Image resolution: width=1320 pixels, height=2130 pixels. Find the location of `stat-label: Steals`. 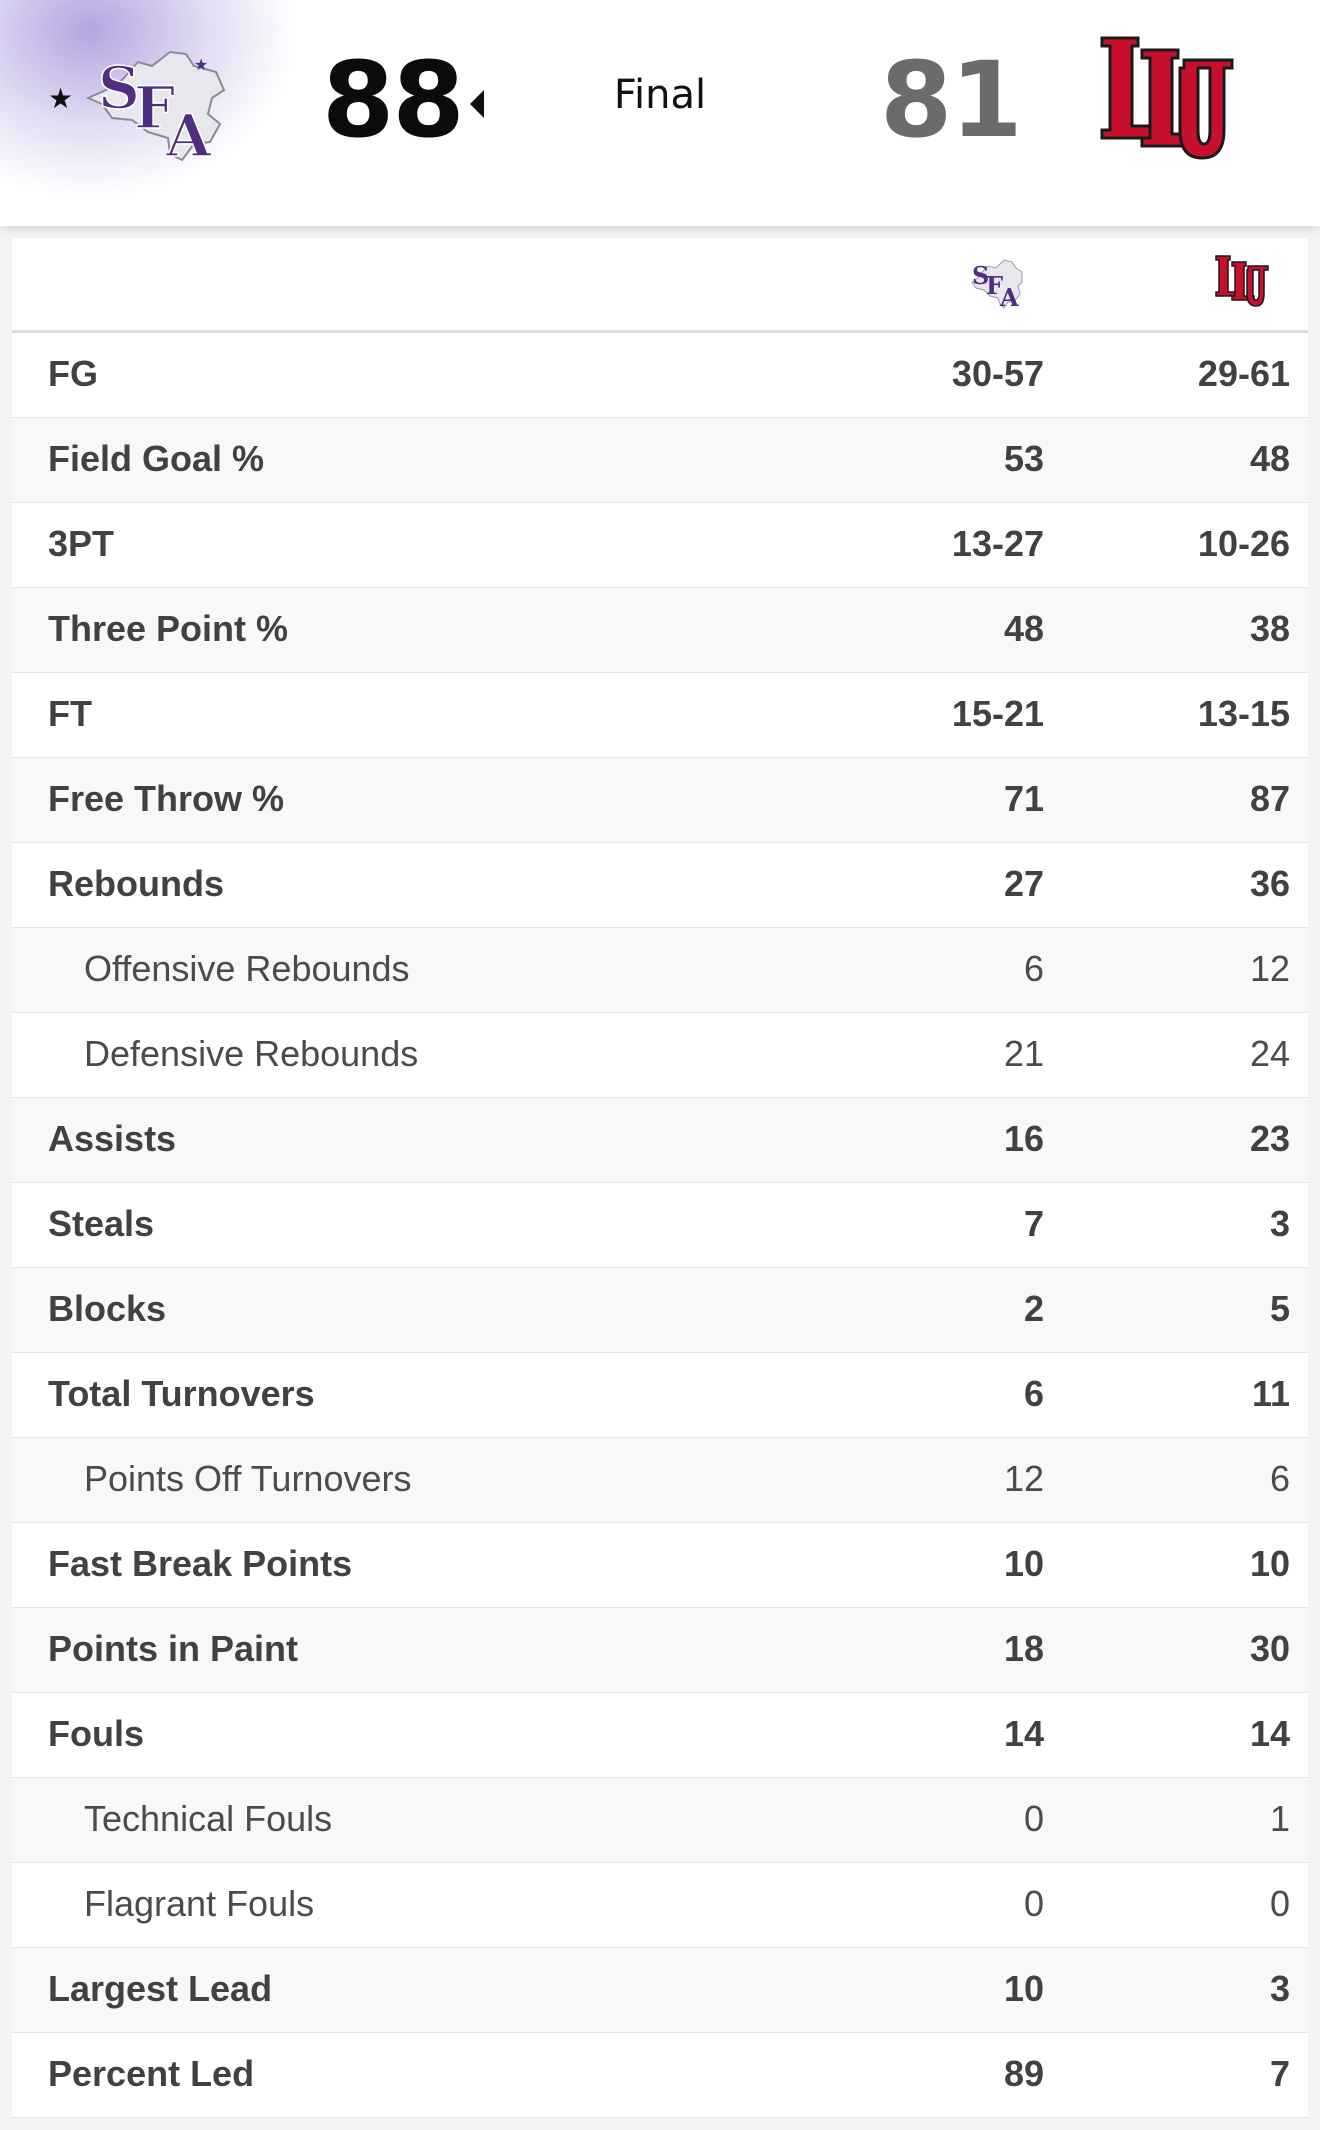

stat-label: Steals is located at coordinates (101, 1223).